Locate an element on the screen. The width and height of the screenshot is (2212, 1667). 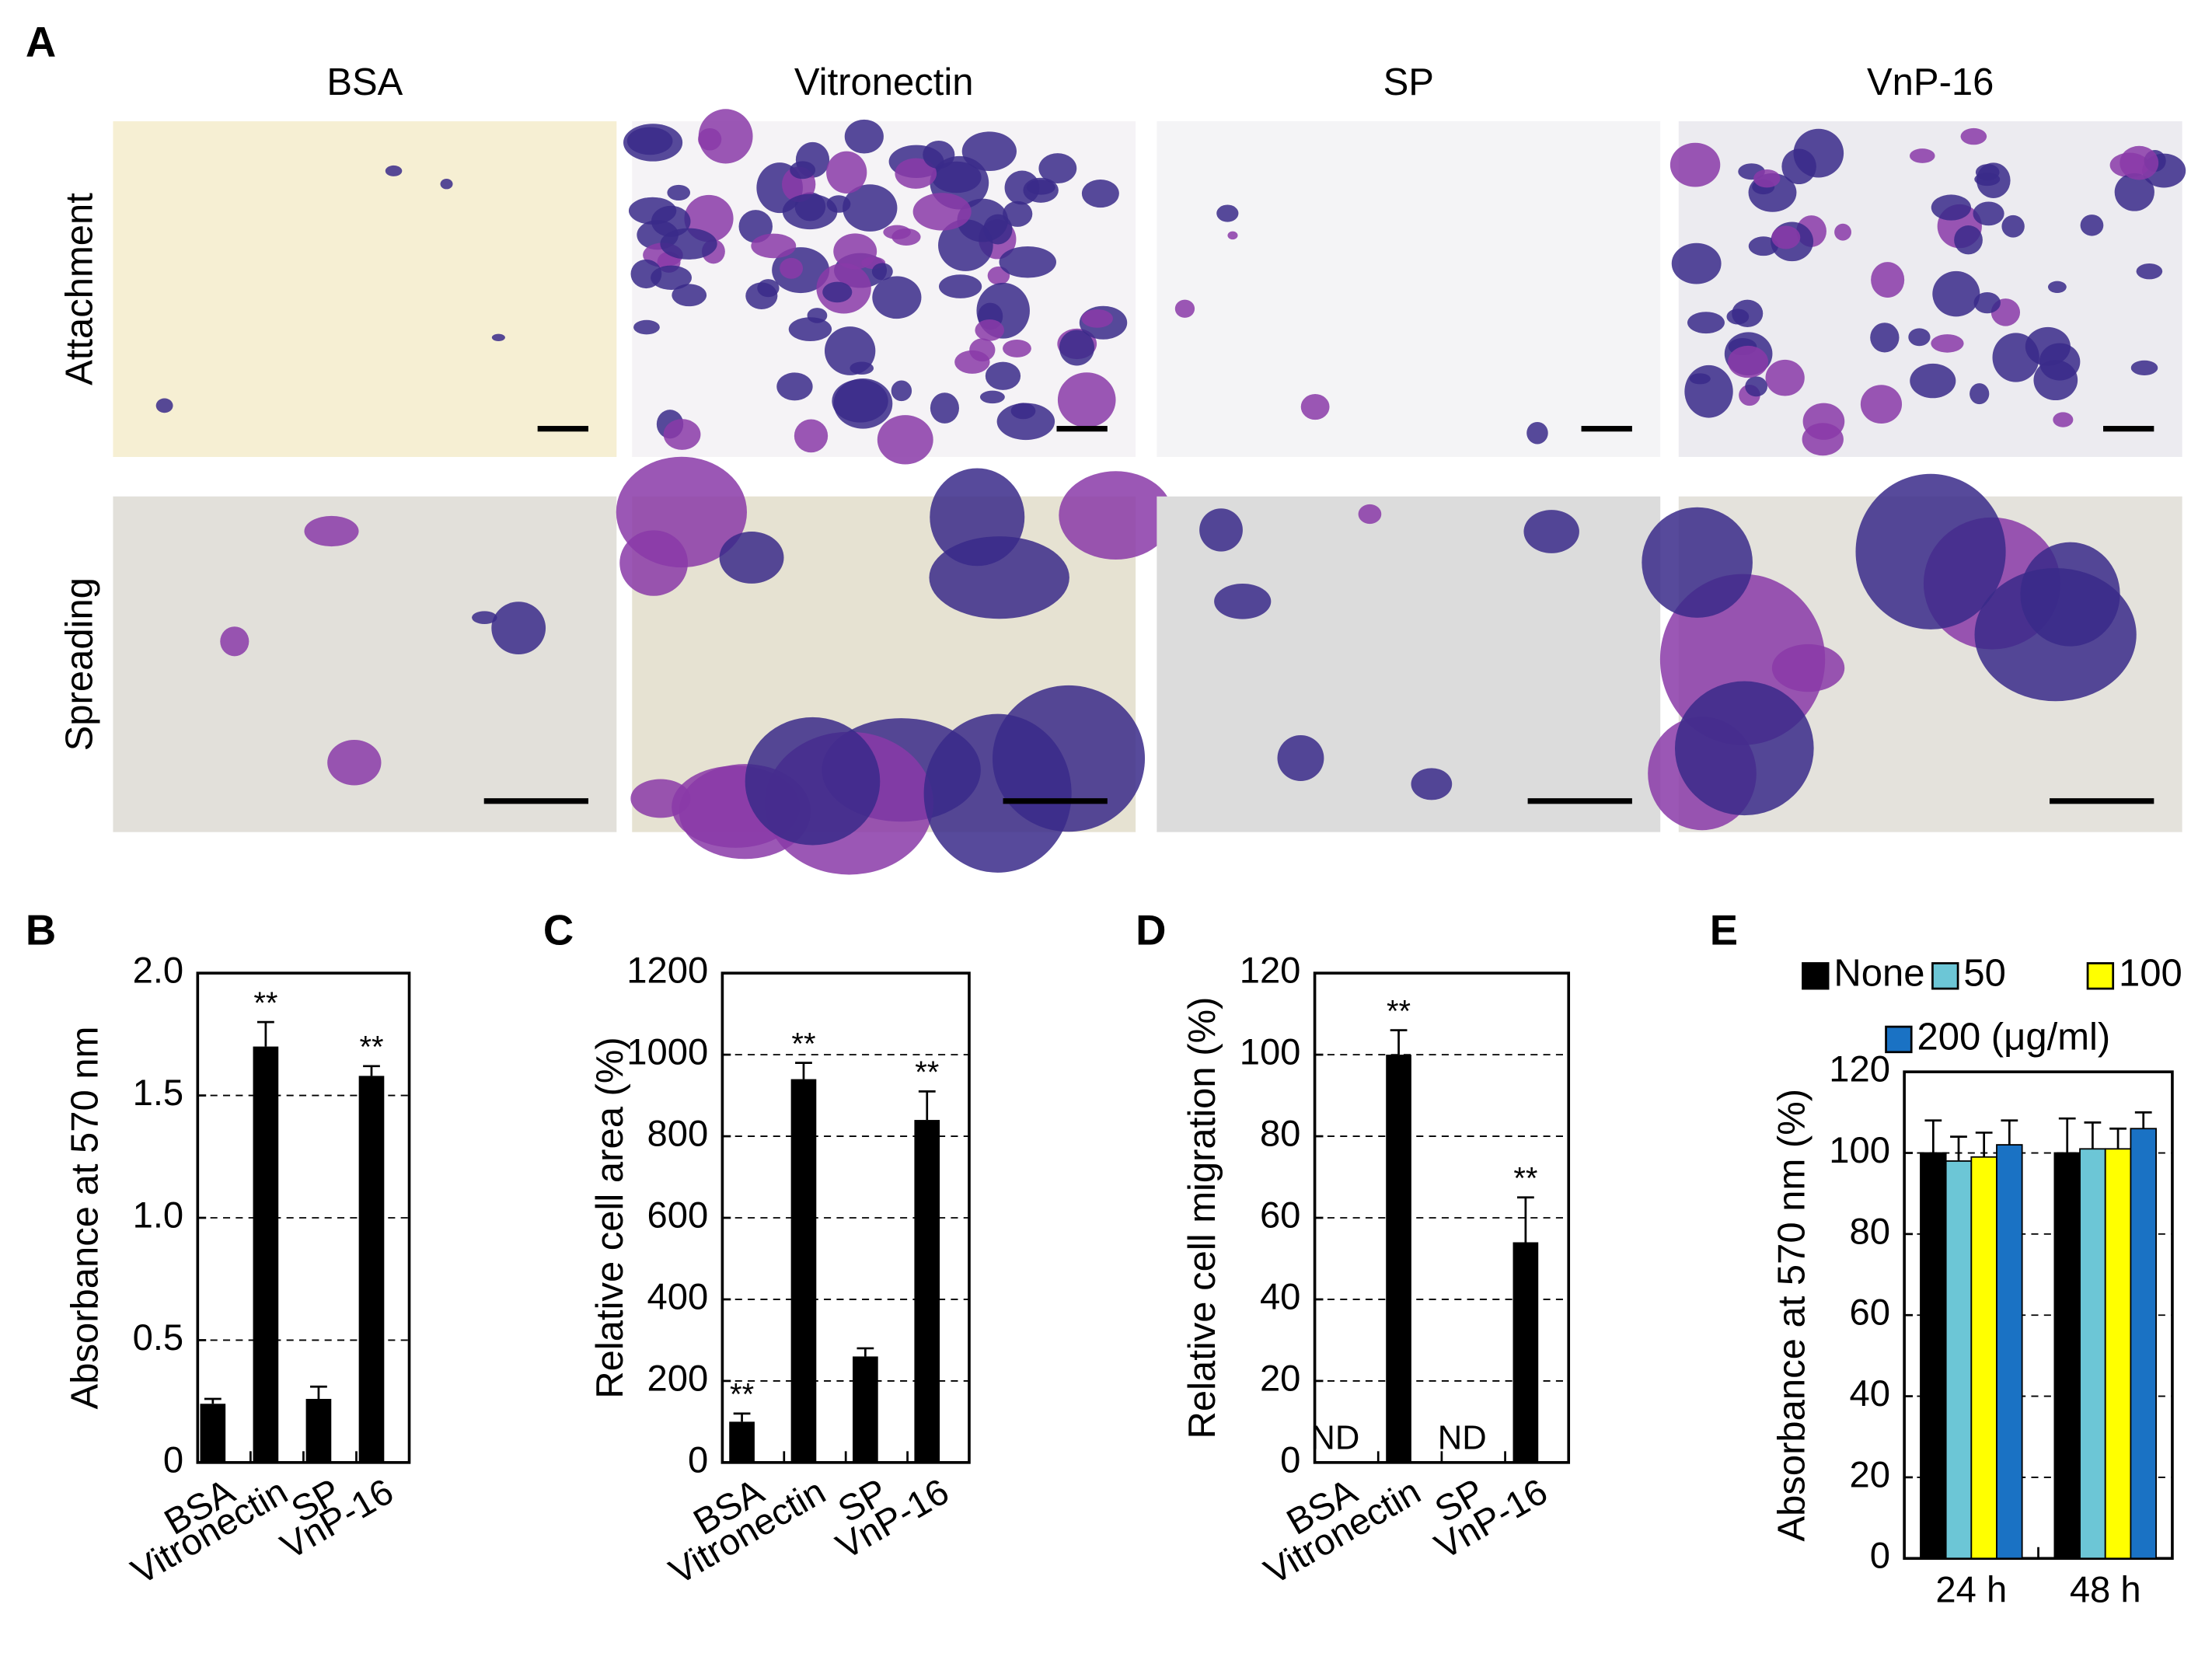
column-title: VnP-16 is located at coordinates (1930, 82).